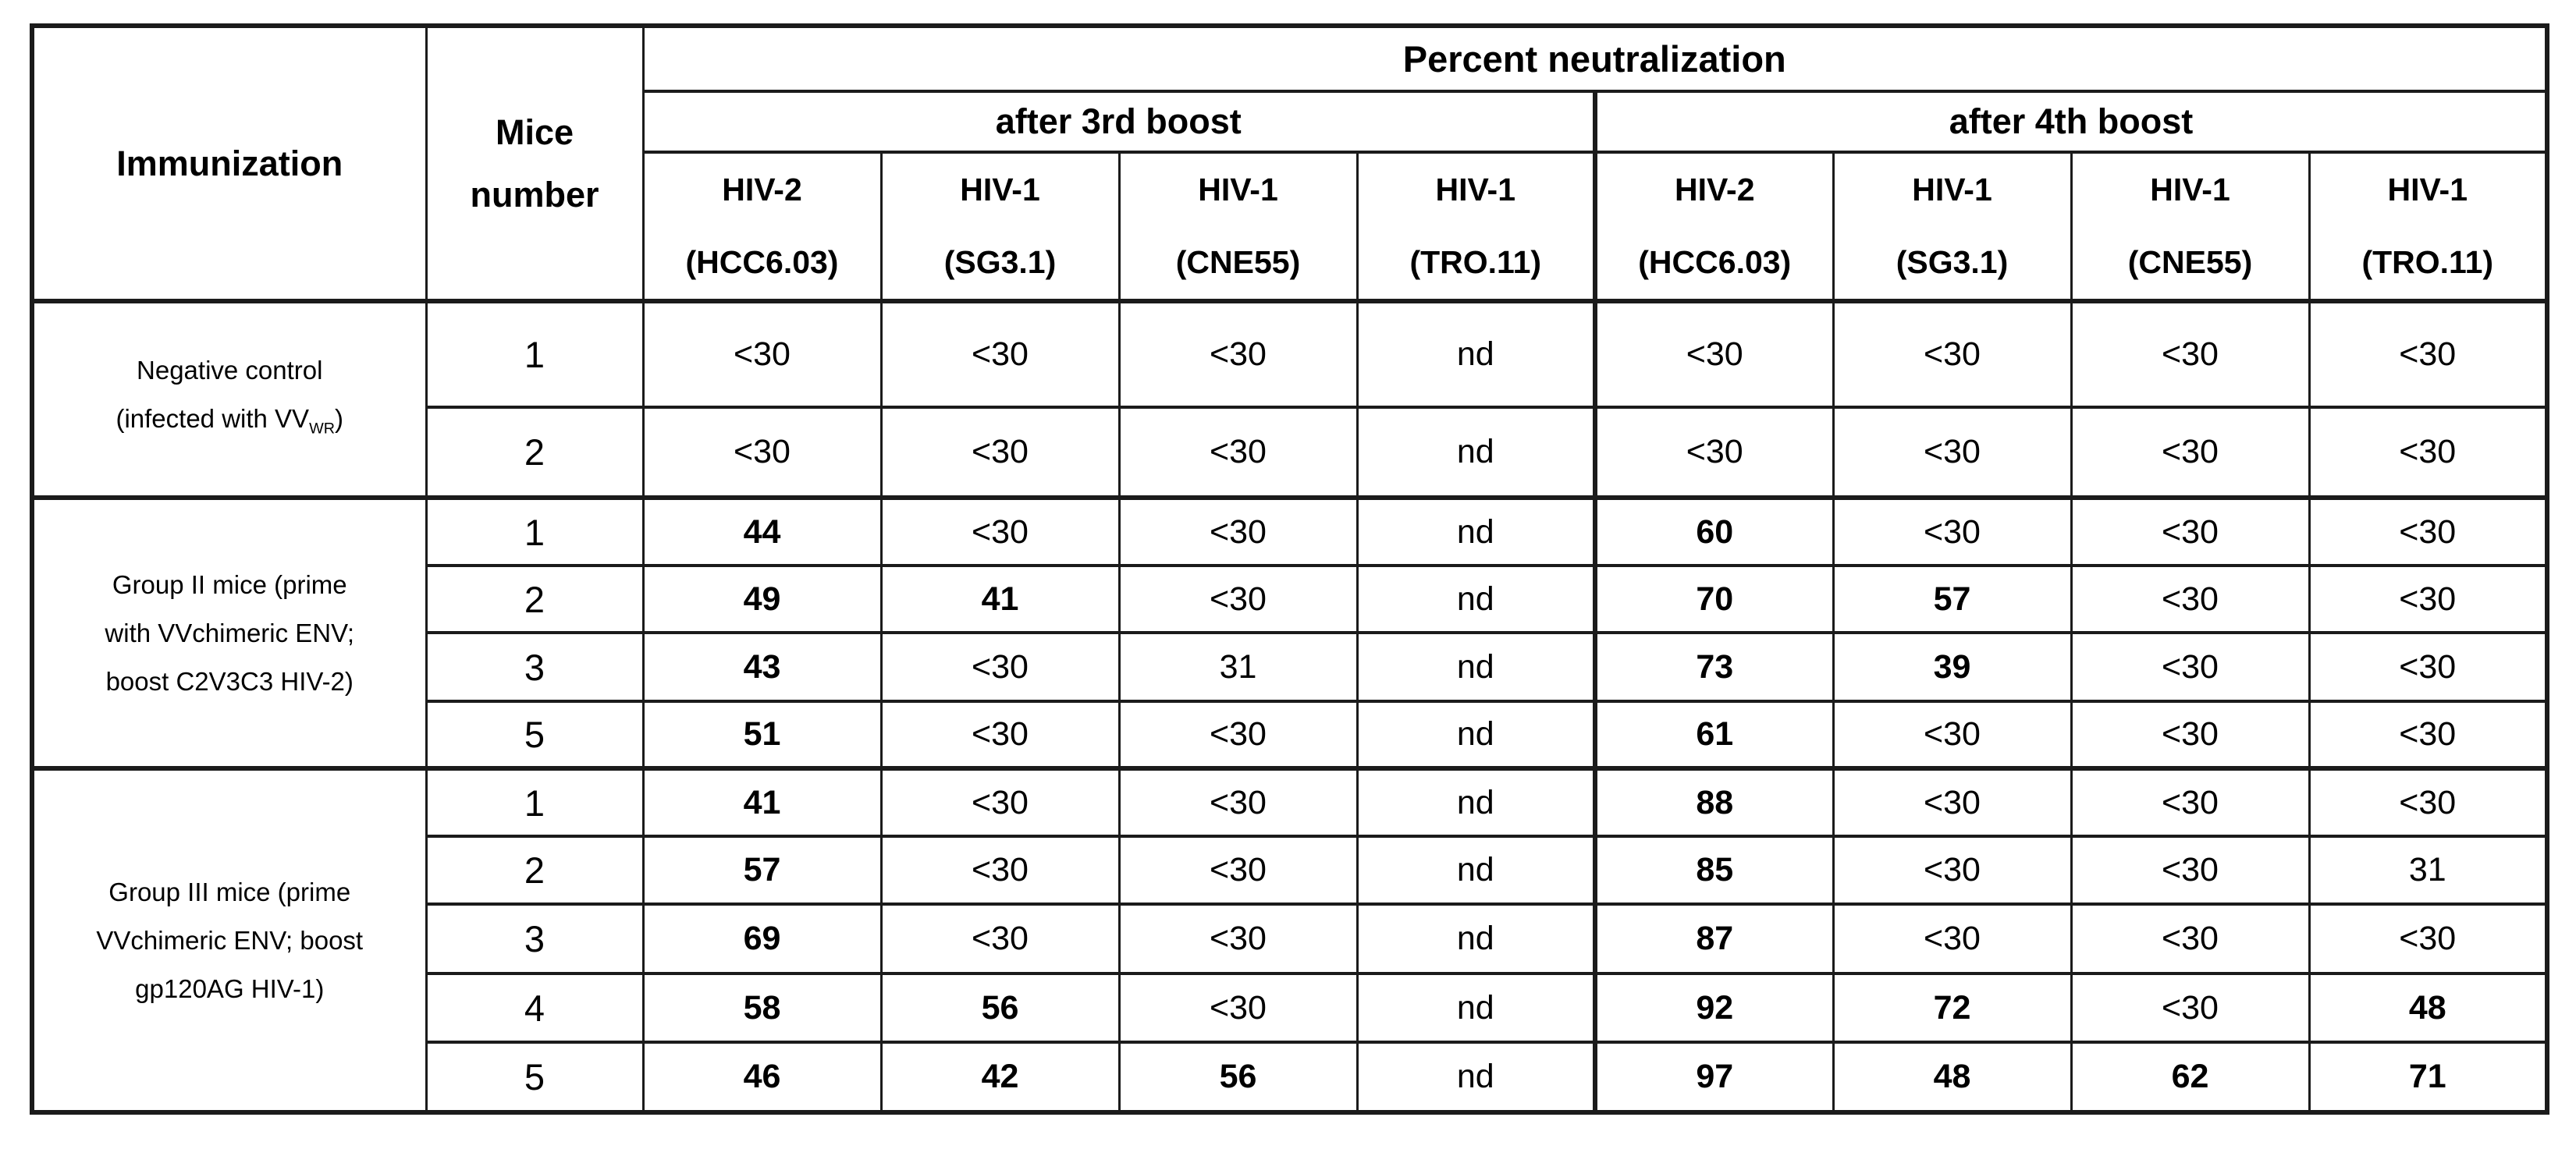 The height and width of the screenshot is (1149, 2576). I want to click on header-row-2: after 3rd boost after 4th boost, so click(1291, 122).